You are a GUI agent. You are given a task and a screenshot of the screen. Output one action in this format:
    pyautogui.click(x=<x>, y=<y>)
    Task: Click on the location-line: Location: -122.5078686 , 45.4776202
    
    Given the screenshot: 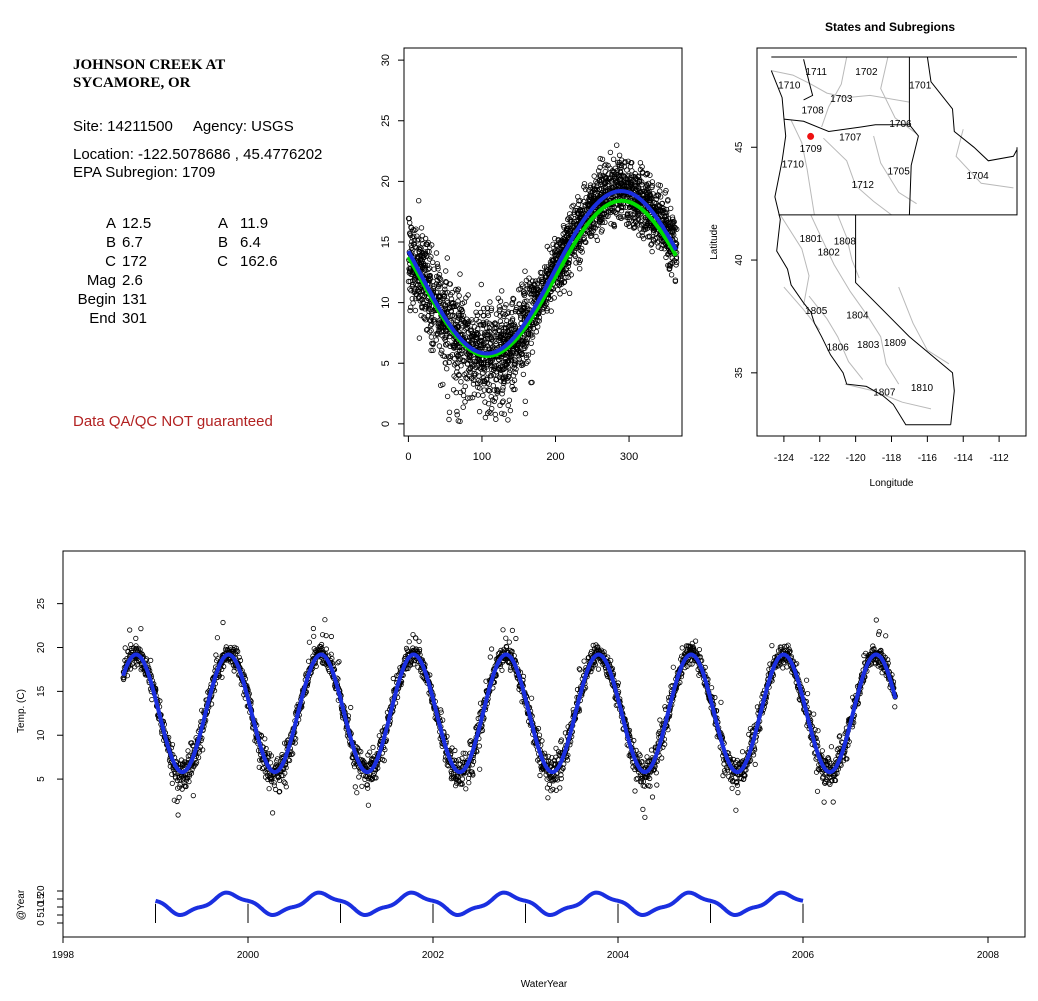 What is the action you would take?
    pyautogui.click(x=198, y=154)
    